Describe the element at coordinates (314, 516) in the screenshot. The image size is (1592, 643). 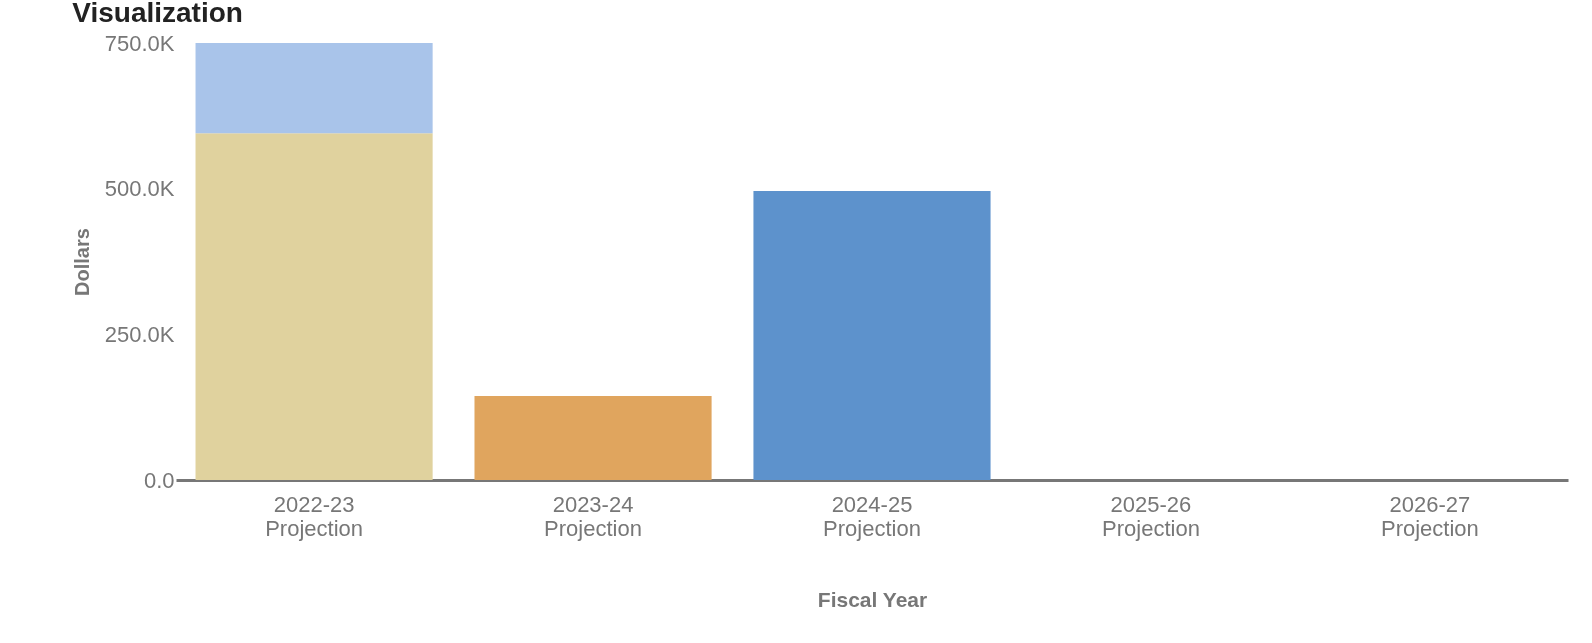
I see `x-tick-label: 2022-23 Projection` at that location.